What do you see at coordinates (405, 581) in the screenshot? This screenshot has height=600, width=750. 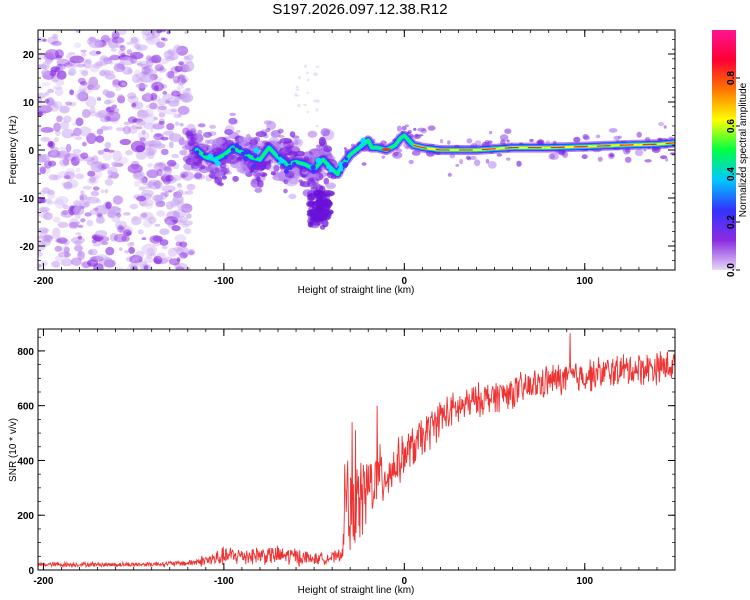 I see `x-tick-label: 0` at bounding box center [405, 581].